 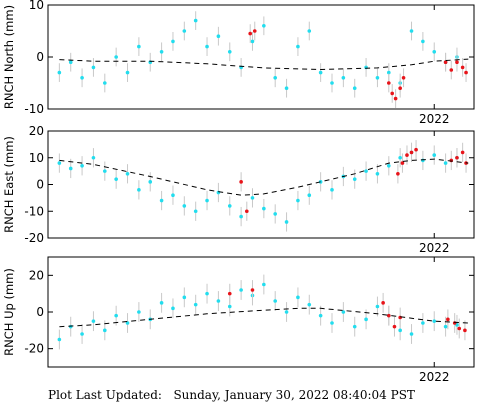 What do you see at coordinates (36, 131) in the screenshot?
I see `chart-1-ytick-label: 20` at bounding box center [36, 131].